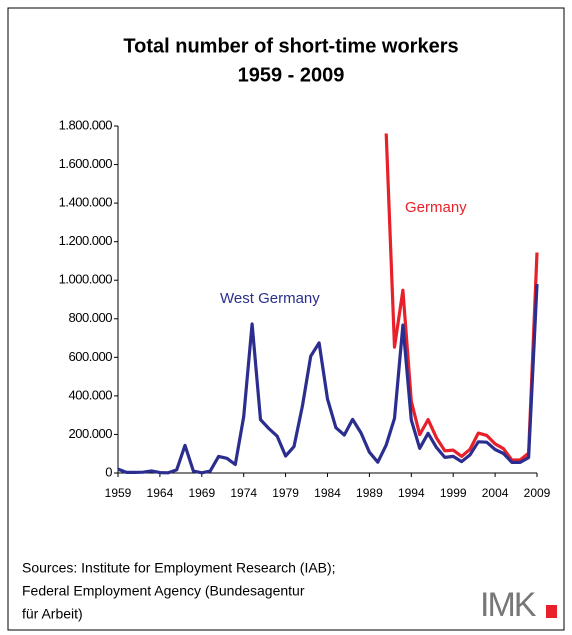  What do you see at coordinates (453, 493) in the screenshot?
I see `x-tick-label: 1999` at bounding box center [453, 493].